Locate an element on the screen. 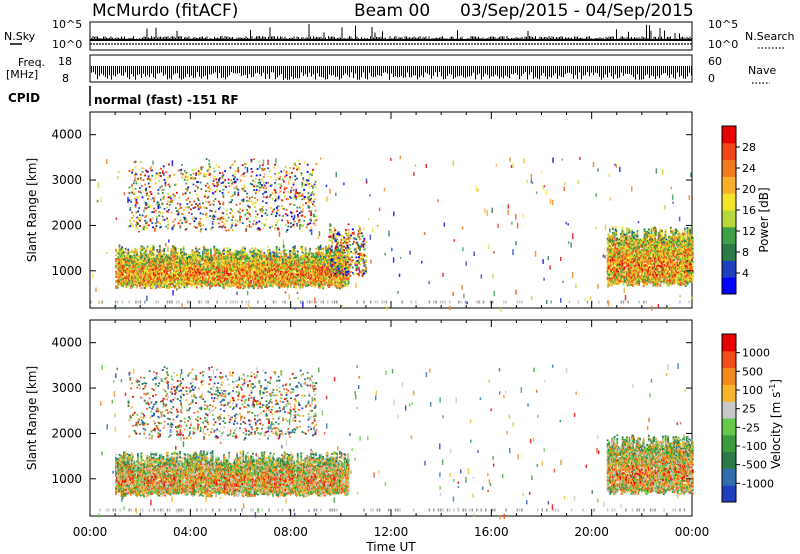  freq-panel is located at coordinates (391, 68).